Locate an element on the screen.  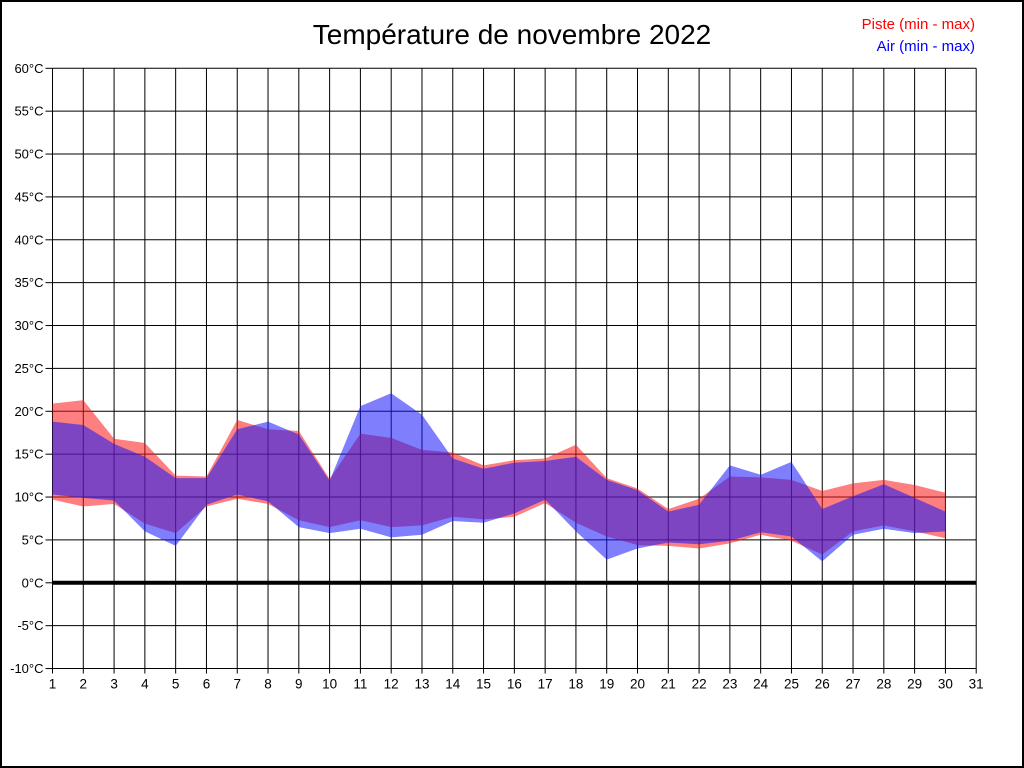
y-axis-label: 5°C is located at coordinates (33, 539).